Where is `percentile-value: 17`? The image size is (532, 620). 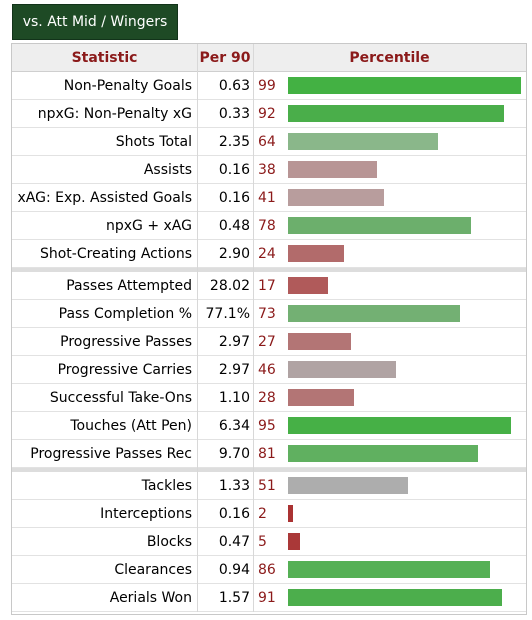
percentile-value: 17 is located at coordinates (267, 286).